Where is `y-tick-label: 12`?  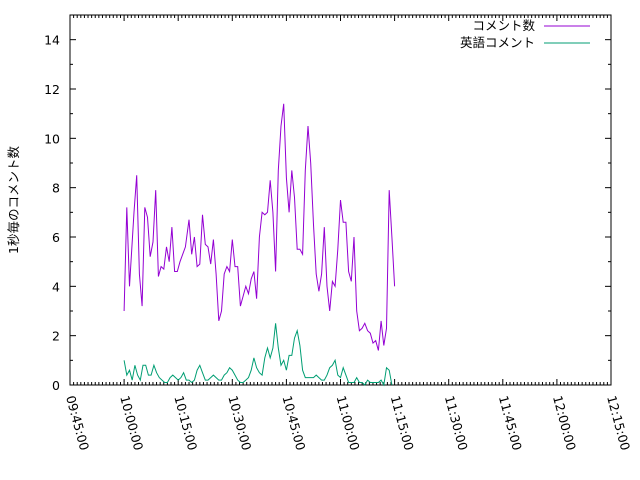
y-tick-label: 12 is located at coordinates (52, 89).